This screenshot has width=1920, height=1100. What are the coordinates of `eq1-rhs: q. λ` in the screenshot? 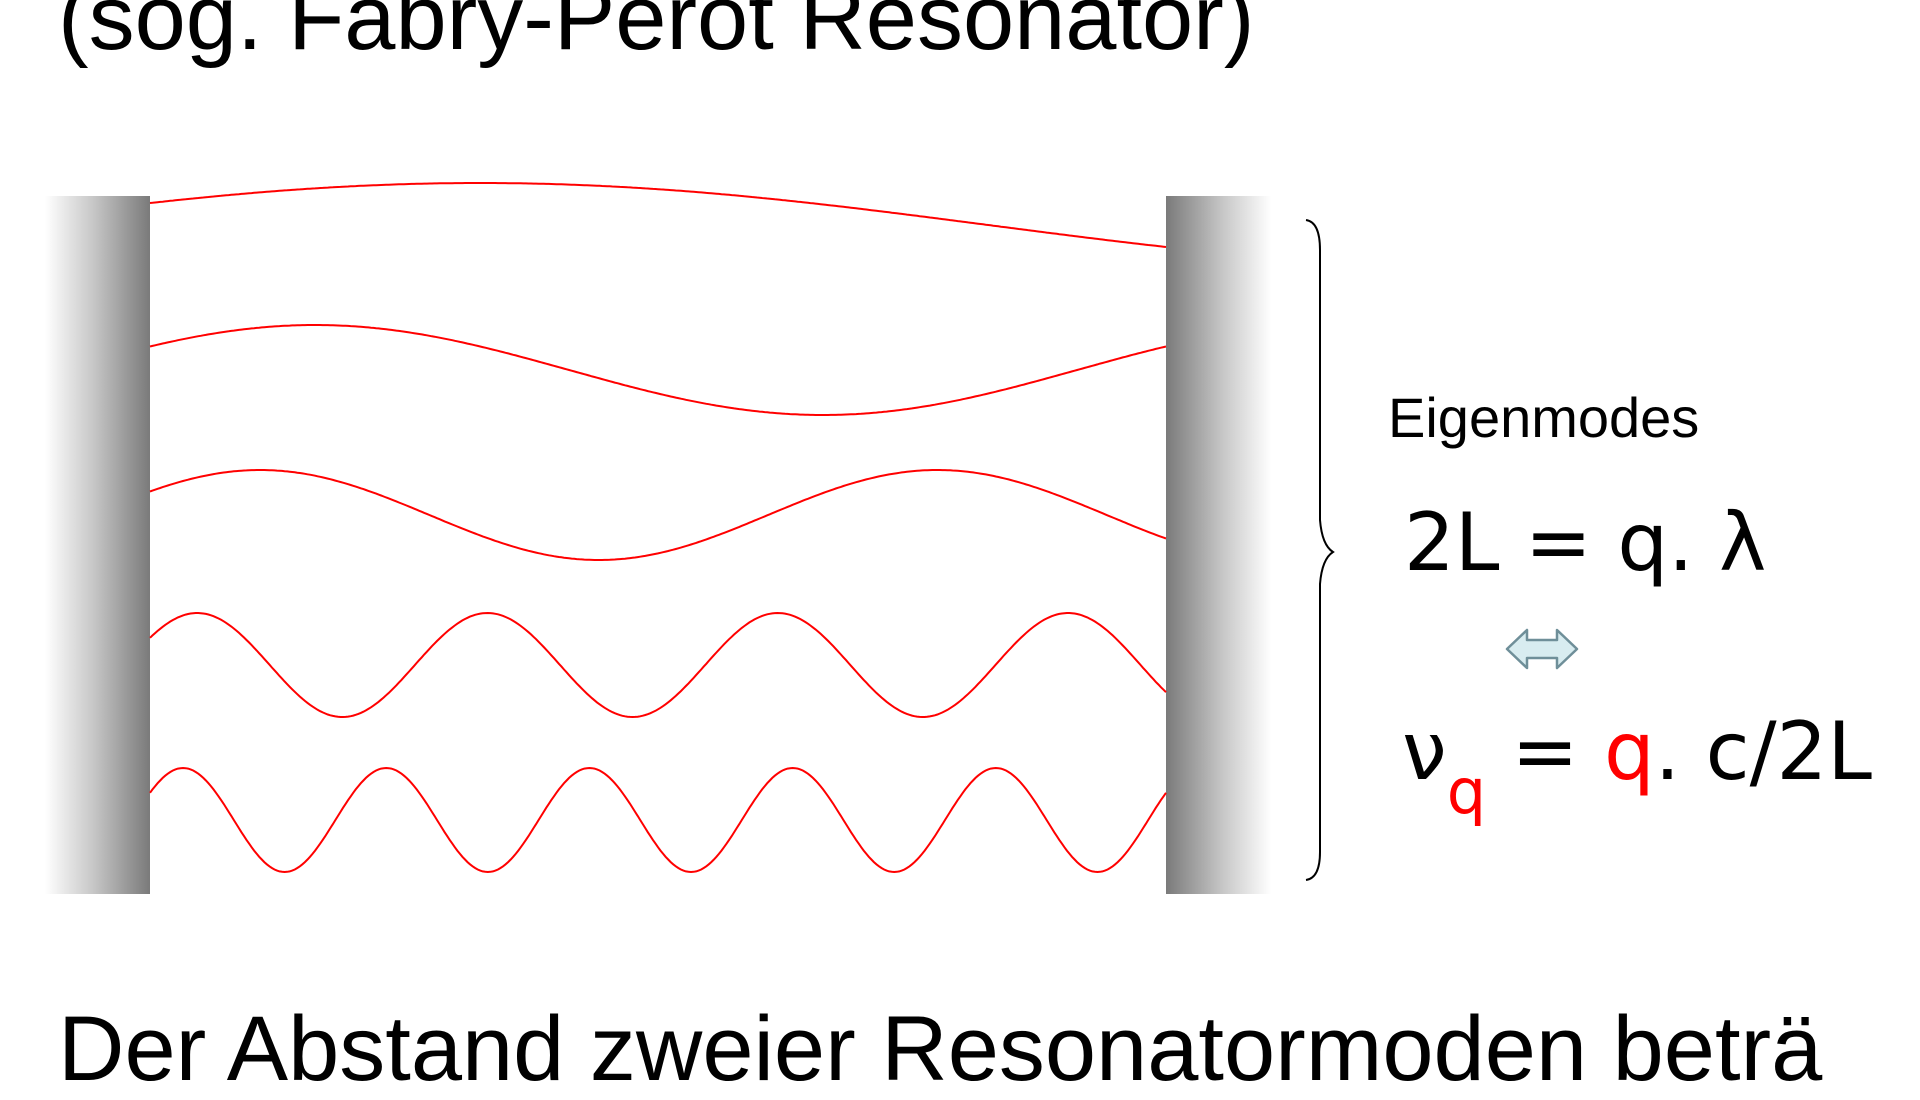 It's located at (1692, 542).